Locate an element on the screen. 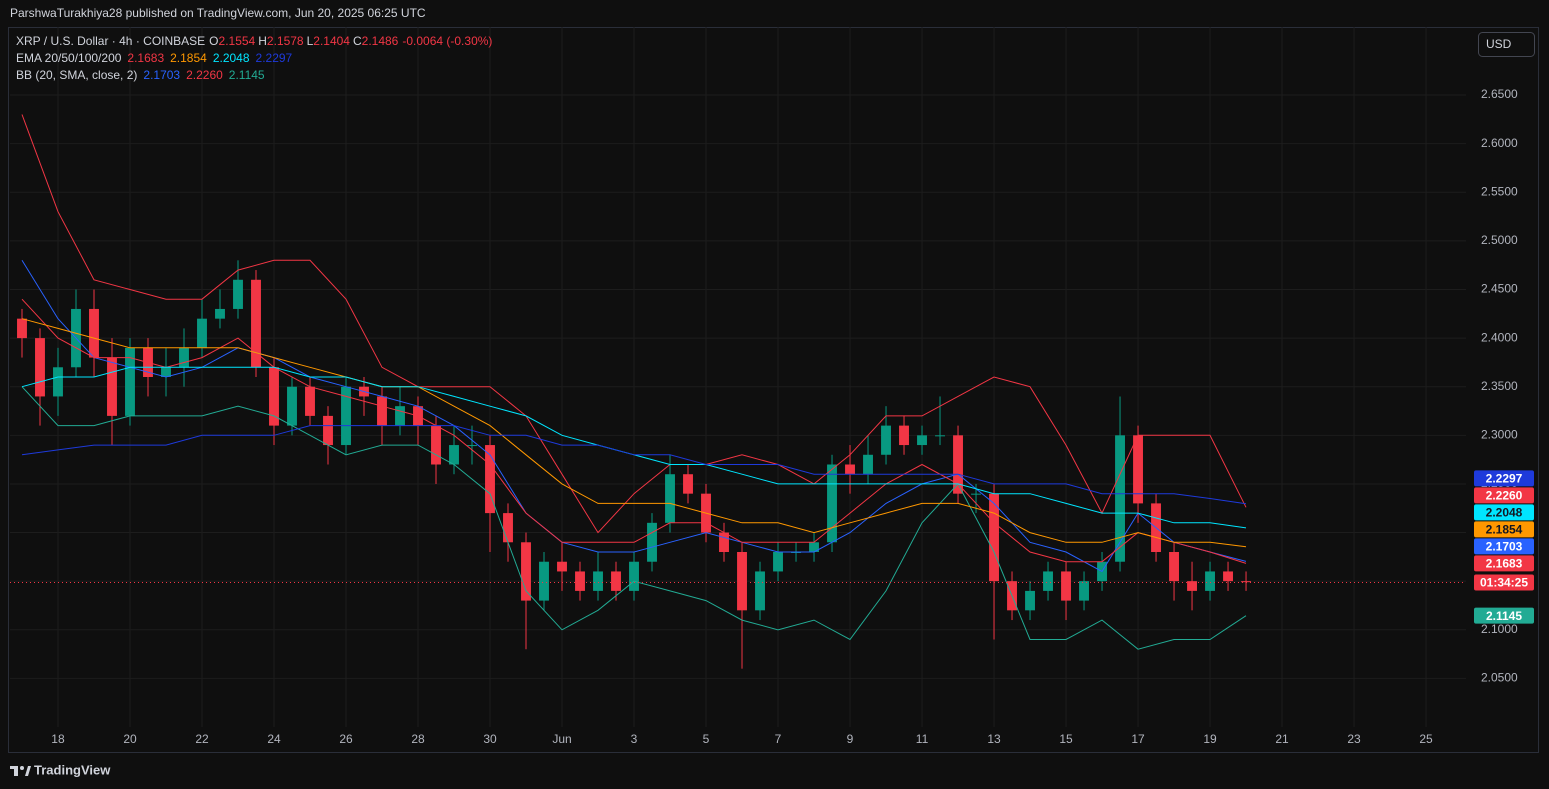  price-tag-label: 2.2260 is located at coordinates (1504, 496).